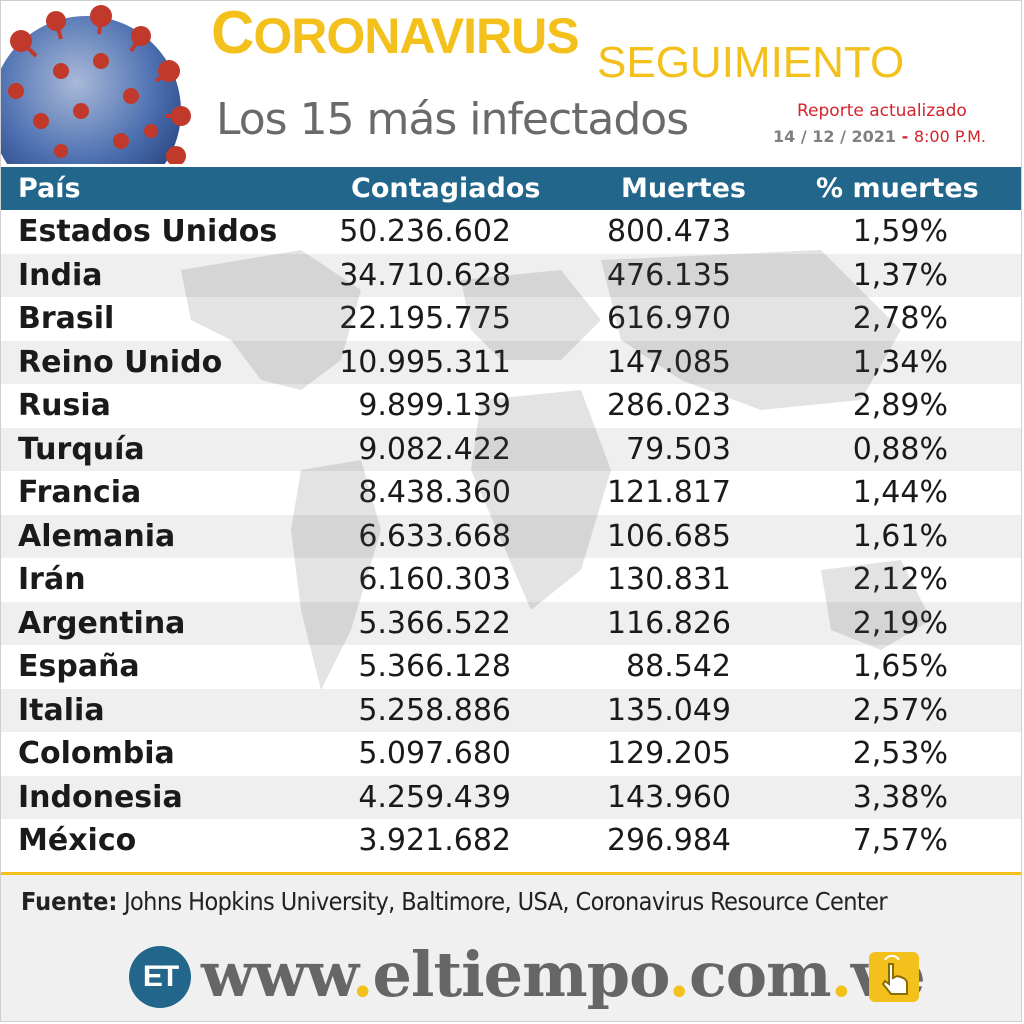 The image size is (1024, 1024). What do you see at coordinates (81, 449) in the screenshot?
I see `country-name: Turquía` at bounding box center [81, 449].